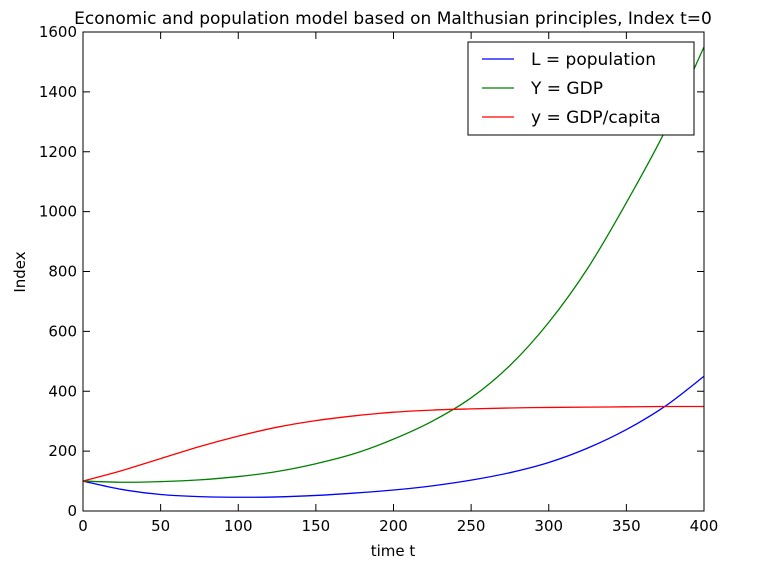  Describe the element at coordinates (160, 526) in the screenshot. I see `x-tick-label: 50` at that location.